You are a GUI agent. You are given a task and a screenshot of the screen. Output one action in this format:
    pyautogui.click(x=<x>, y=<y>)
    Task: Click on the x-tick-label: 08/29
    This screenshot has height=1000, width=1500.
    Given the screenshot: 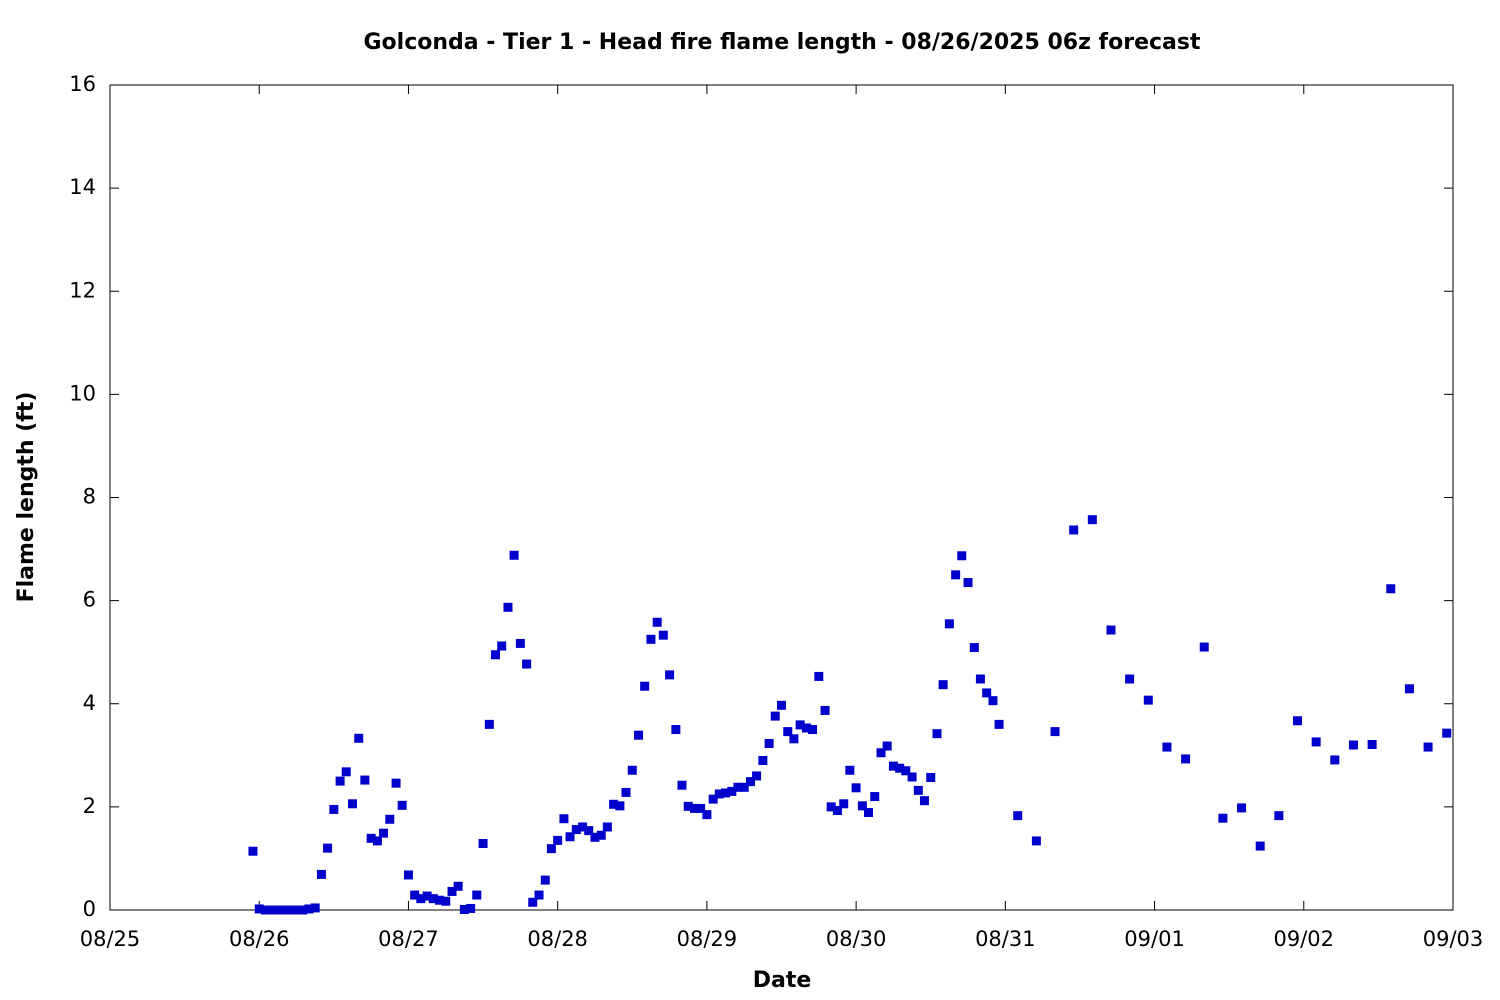 What is the action you would take?
    pyautogui.click(x=707, y=939)
    